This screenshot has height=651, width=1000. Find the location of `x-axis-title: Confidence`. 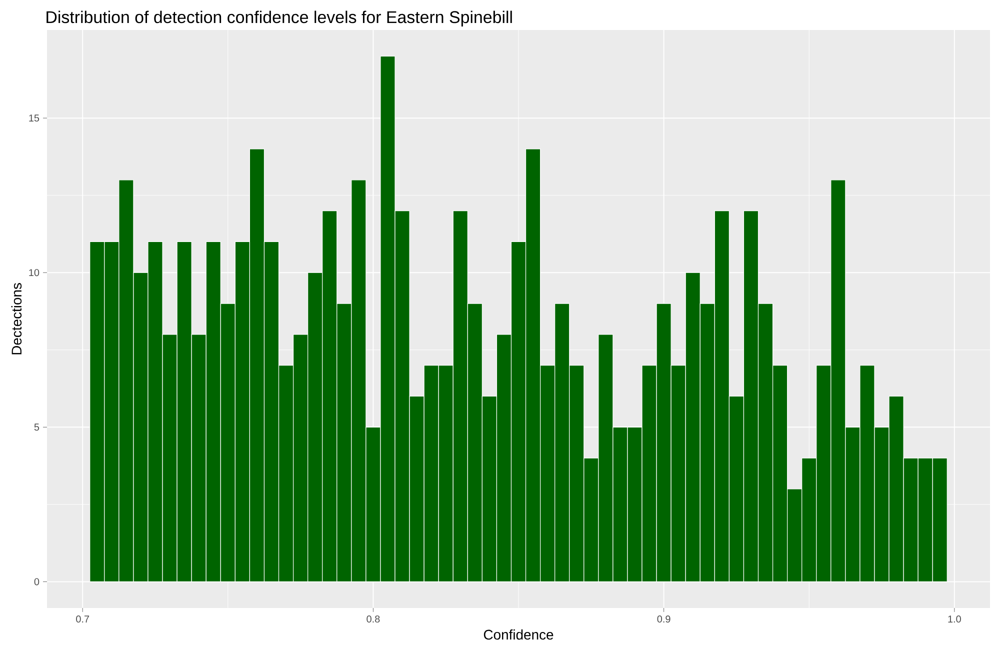

x-axis-title: Confidence is located at coordinates (519, 634).